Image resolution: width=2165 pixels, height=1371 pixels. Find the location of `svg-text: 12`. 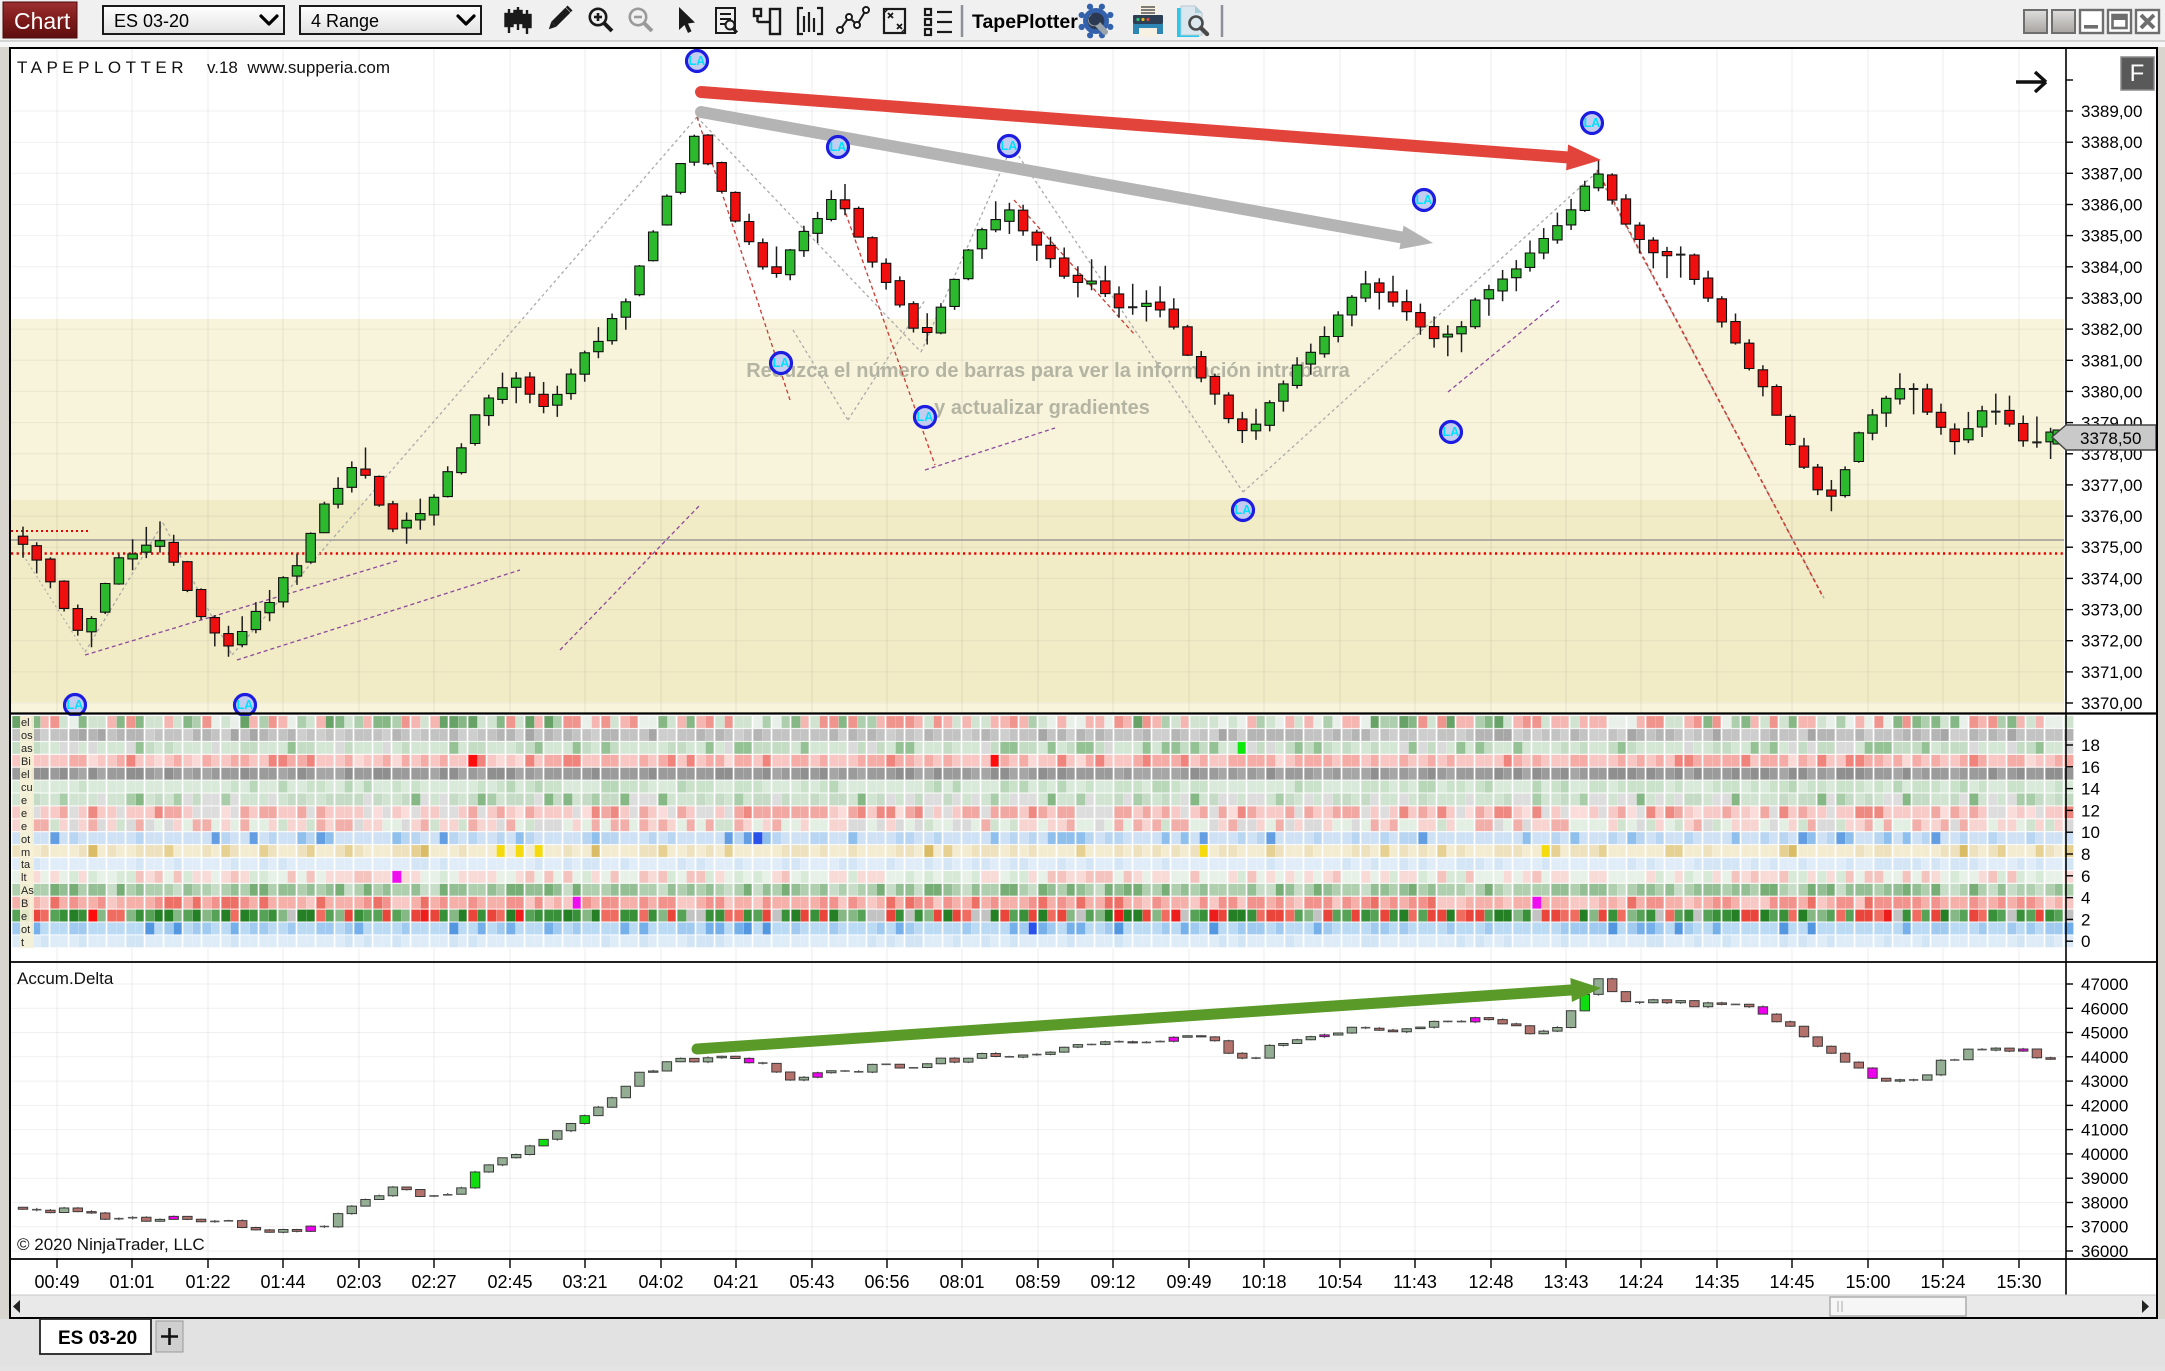

svg-text: 12 is located at coordinates (2090, 810).